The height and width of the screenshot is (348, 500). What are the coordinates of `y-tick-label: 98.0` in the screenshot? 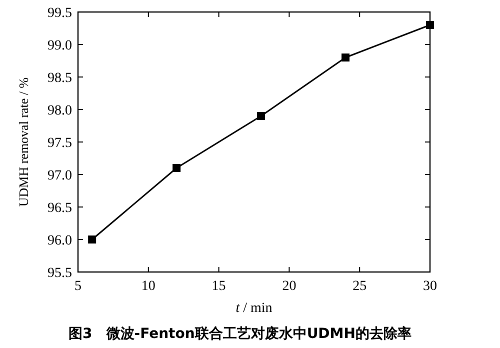 It's located at (60, 111).